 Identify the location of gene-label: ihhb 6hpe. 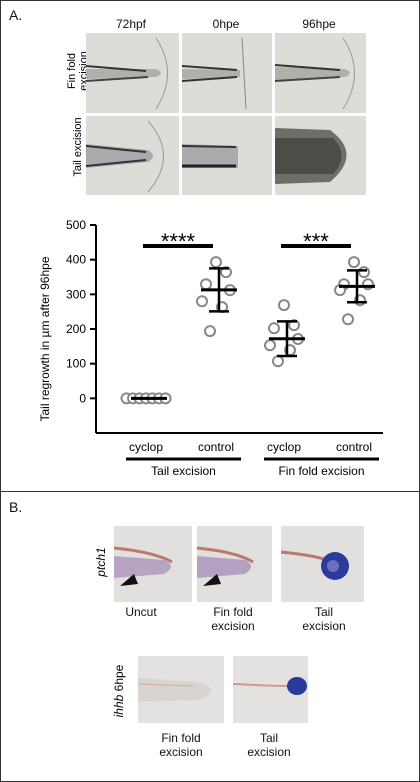
(119, 691).